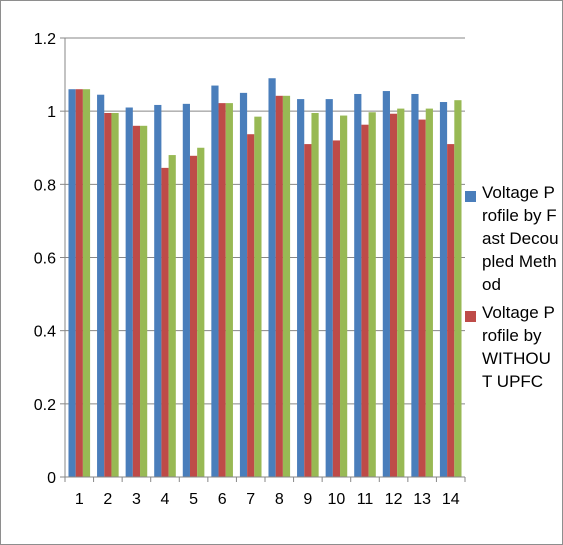  I want to click on x-tick-label: 14, so click(451, 499).